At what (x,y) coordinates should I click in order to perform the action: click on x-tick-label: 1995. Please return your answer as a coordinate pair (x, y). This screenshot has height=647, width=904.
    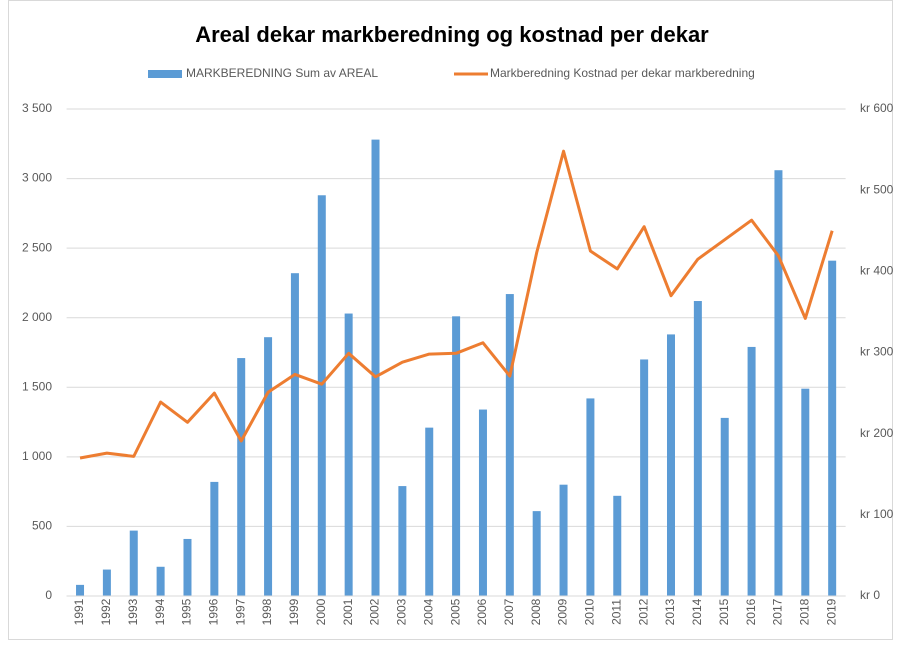
    Looking at the image, I should click on (187, 611).